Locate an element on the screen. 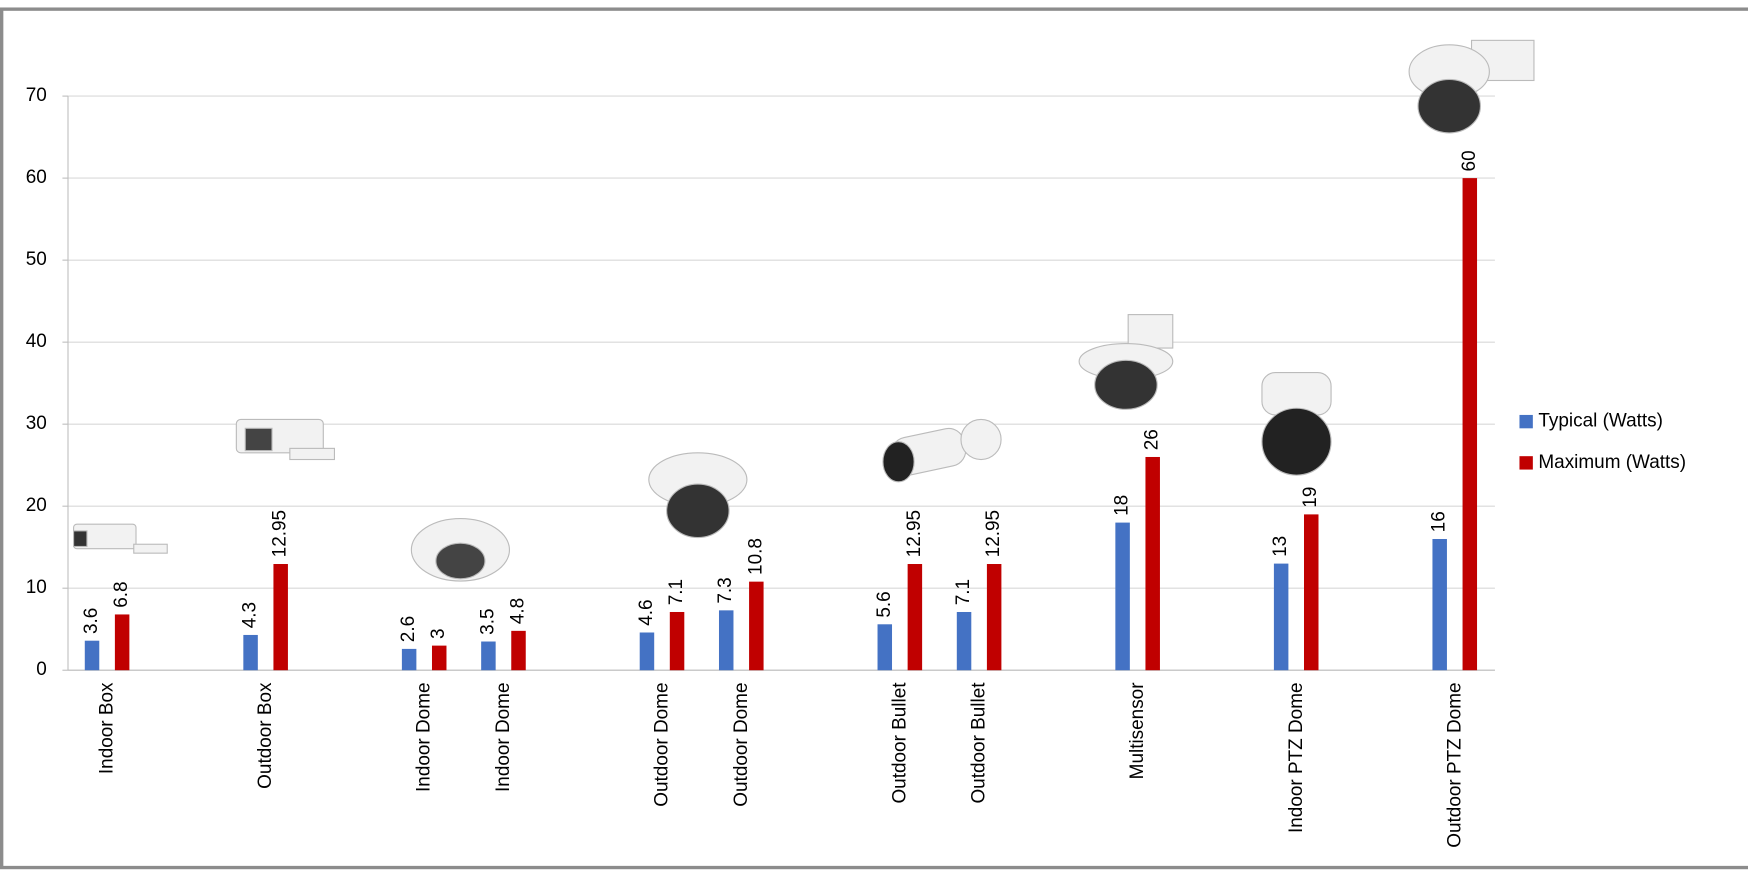  y-tick-label: 40 is located at coordinates (36, 341).